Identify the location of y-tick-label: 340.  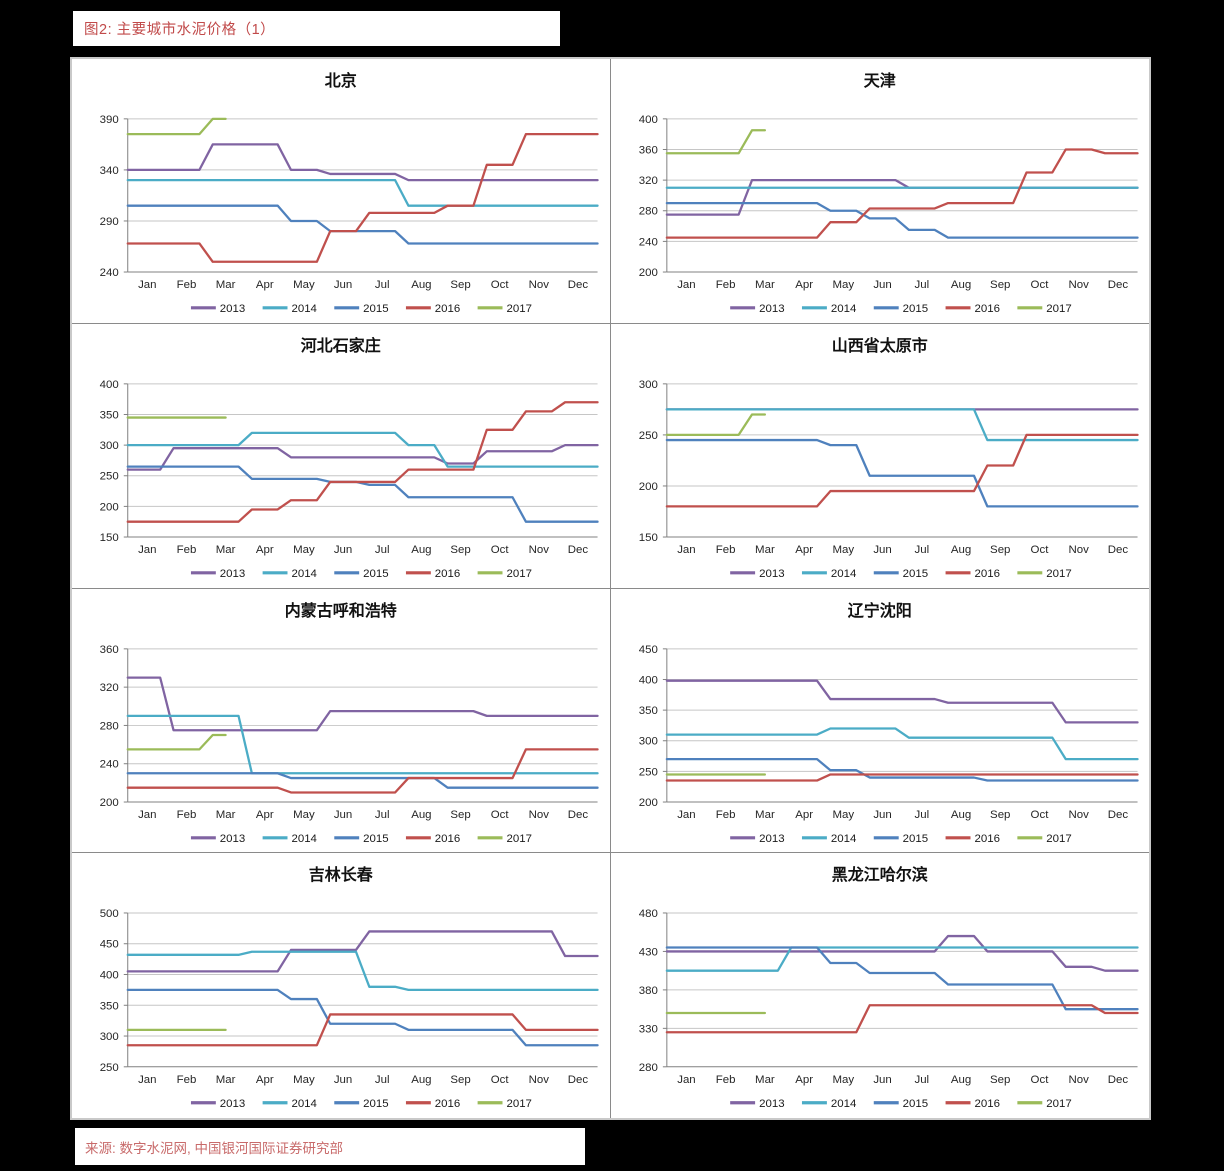
(109, 171).